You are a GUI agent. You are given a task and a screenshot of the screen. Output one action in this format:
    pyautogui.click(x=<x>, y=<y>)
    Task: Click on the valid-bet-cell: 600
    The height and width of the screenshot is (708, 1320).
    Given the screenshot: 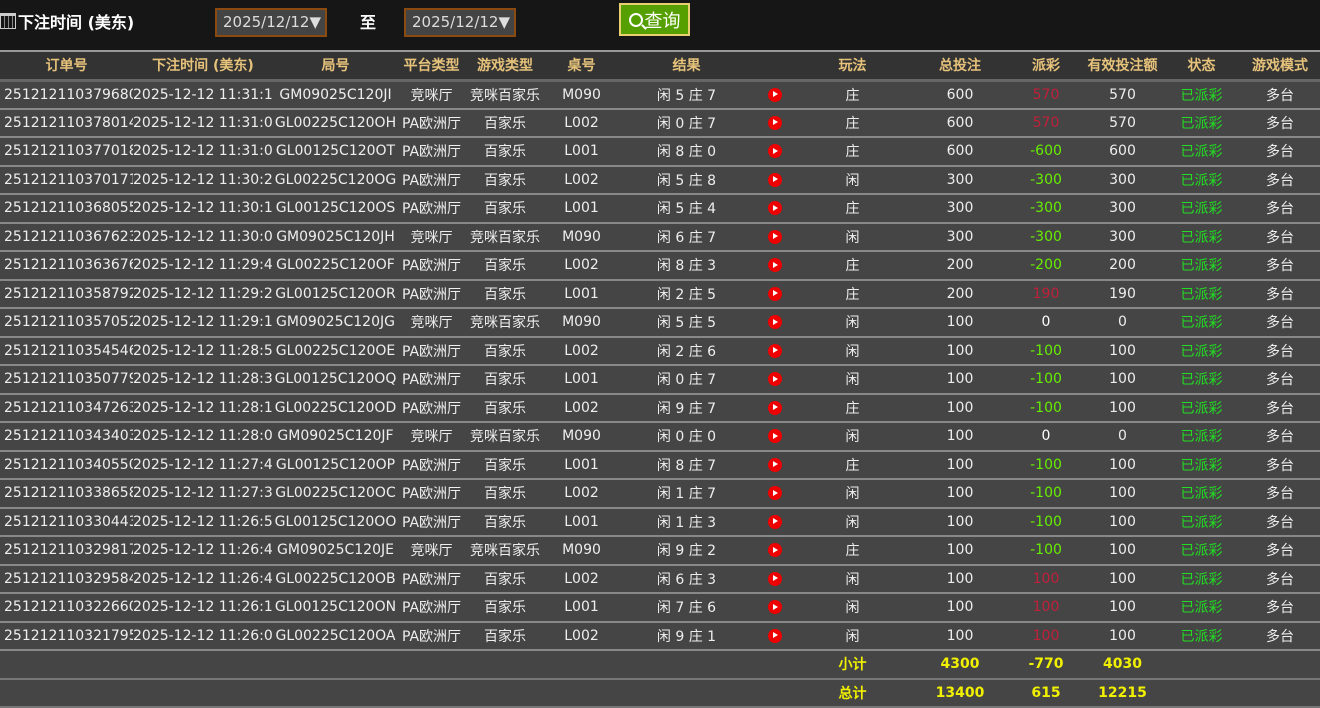 What is the action you would take?
    pyautogui.click(x=1122, y=152)
    